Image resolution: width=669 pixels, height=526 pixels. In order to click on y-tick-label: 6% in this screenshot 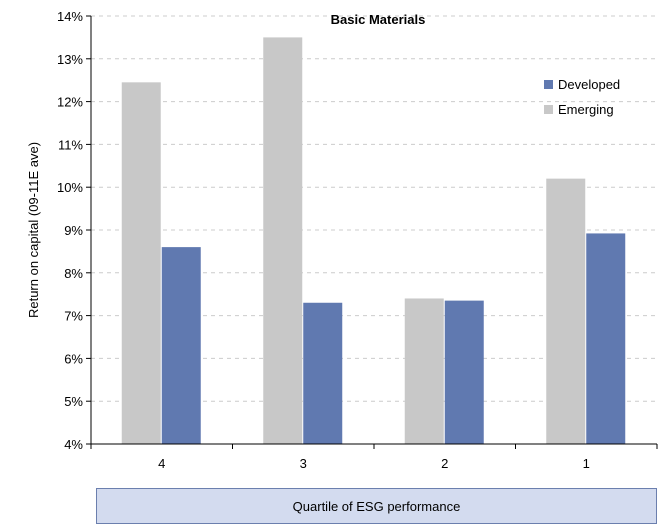, I will do `click(73, 358)`.